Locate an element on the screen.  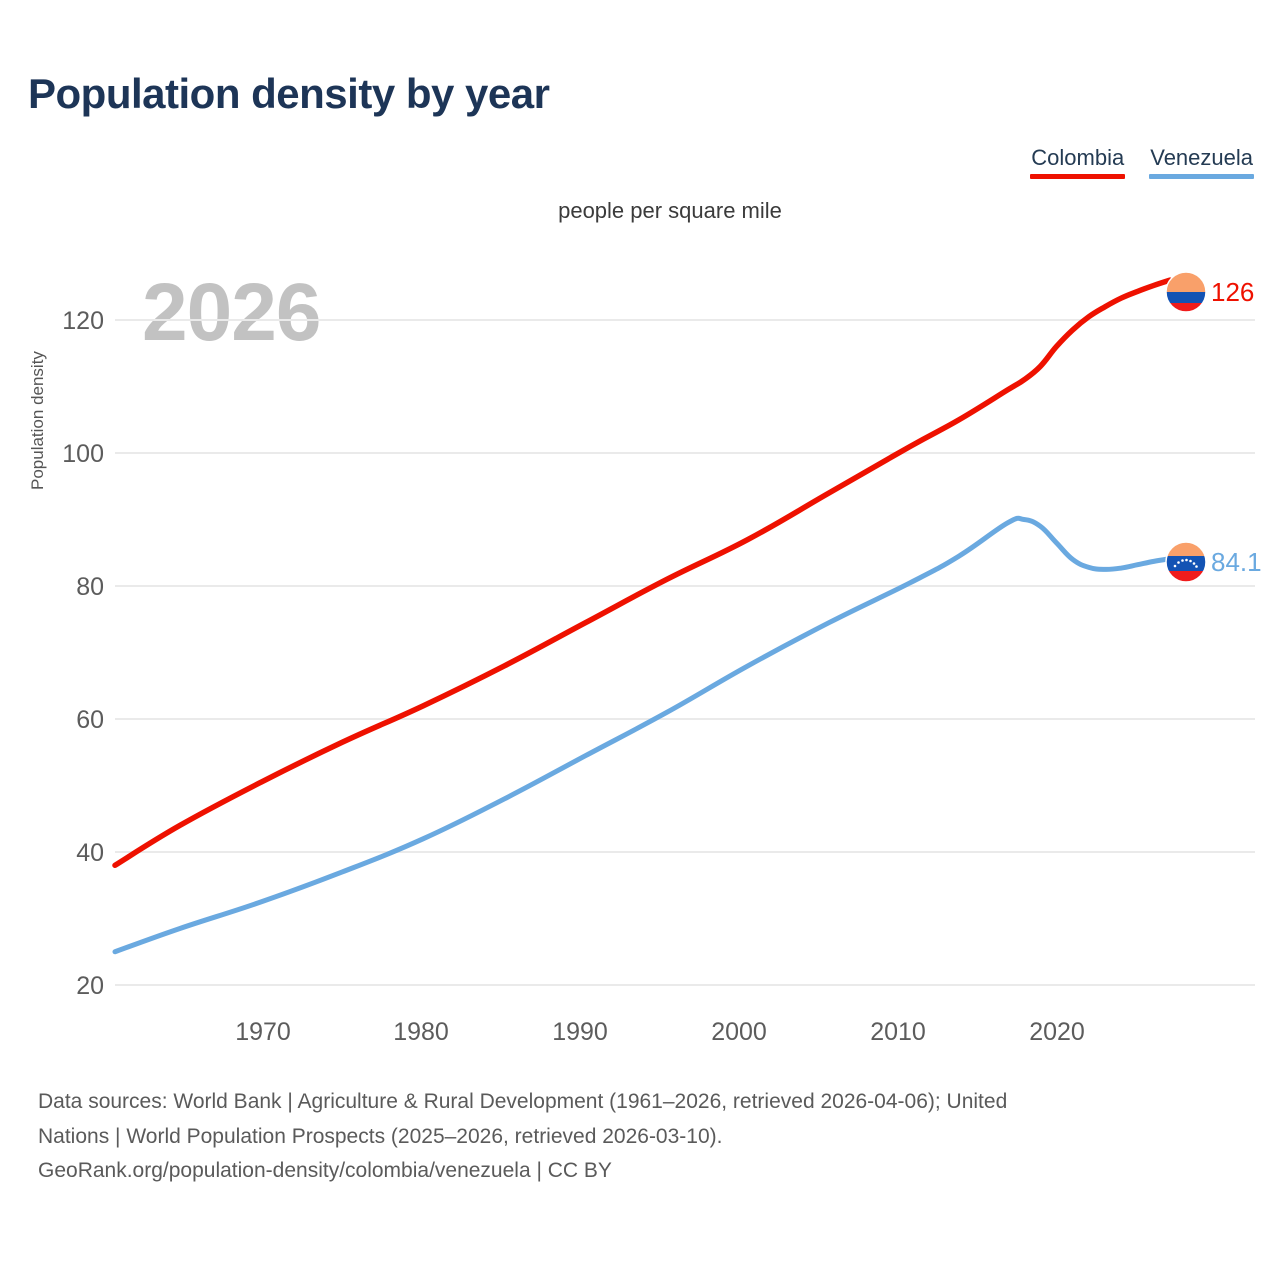
legend-item-colombia: Colombia is located at coordinates (1078, 162).